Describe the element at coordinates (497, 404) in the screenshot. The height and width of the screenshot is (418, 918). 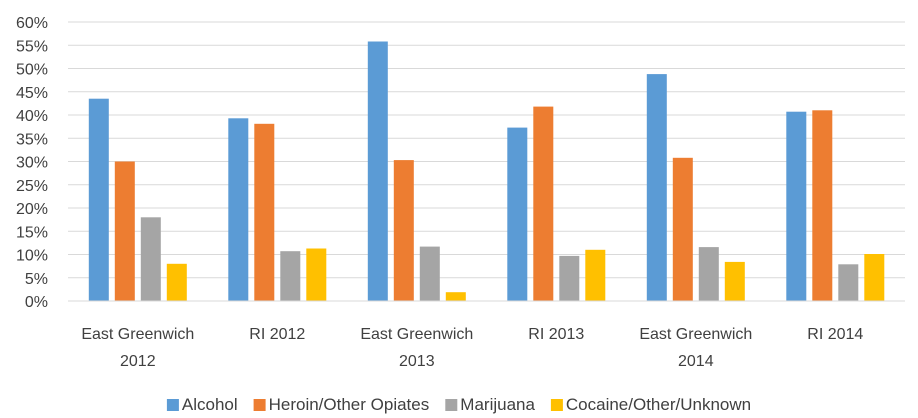
I see `legend-label: Marijuana` at that location.